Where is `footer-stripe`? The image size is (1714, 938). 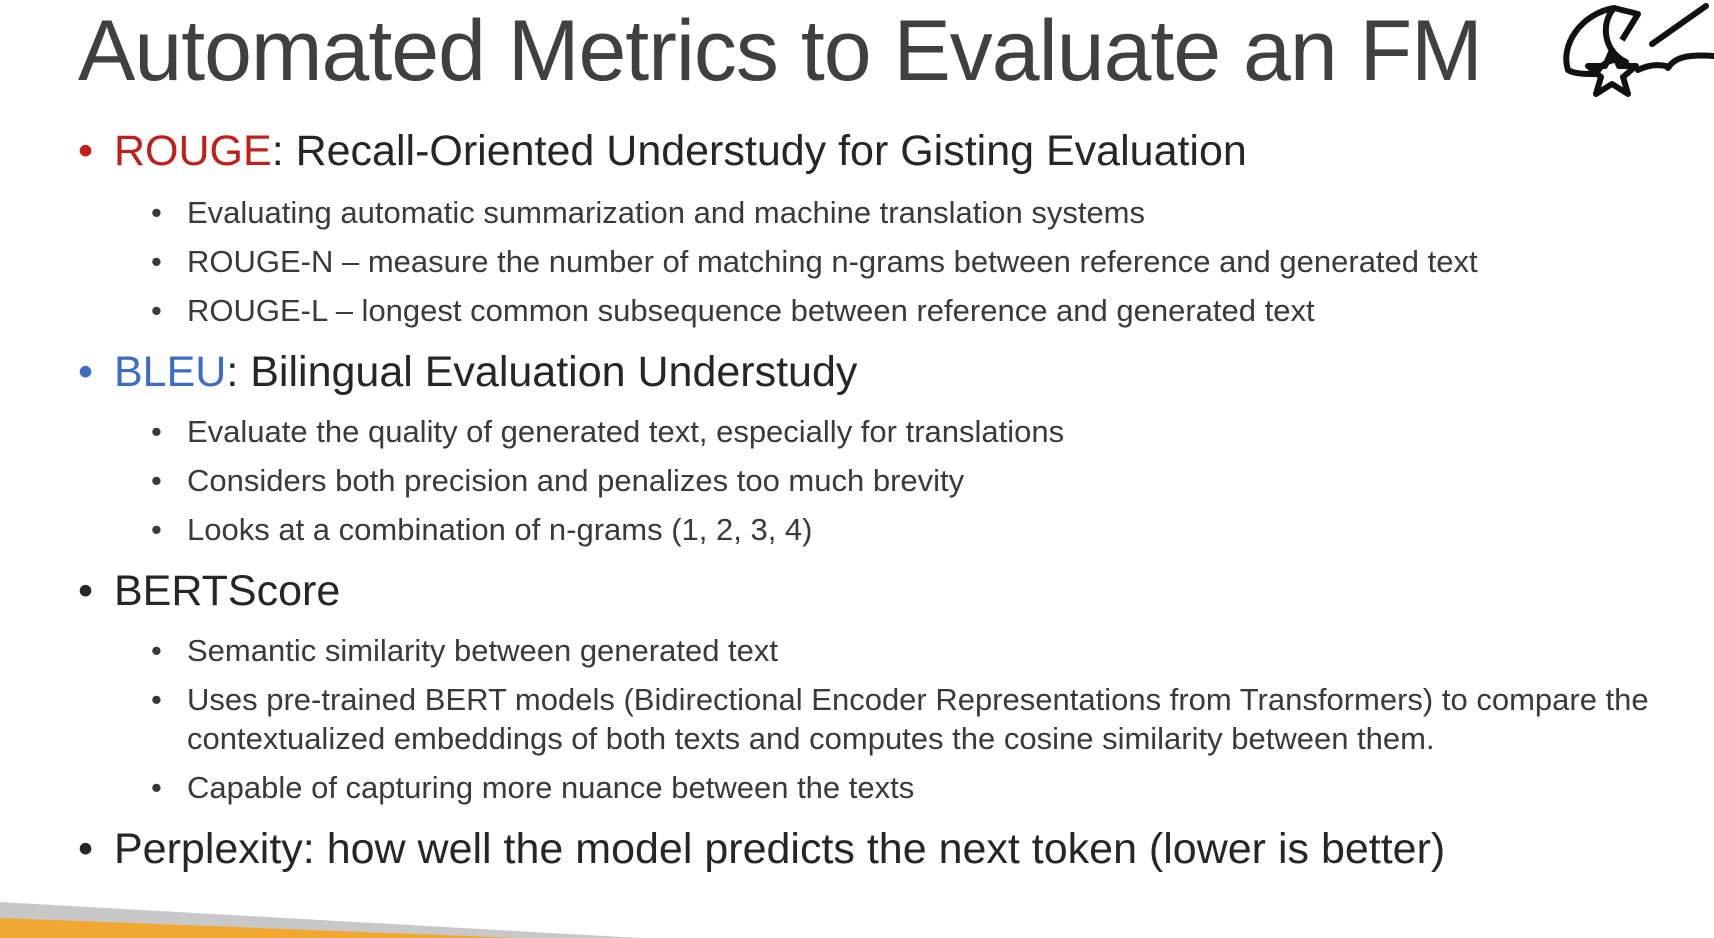 footer-stripe is located at coordinates (320, 920).